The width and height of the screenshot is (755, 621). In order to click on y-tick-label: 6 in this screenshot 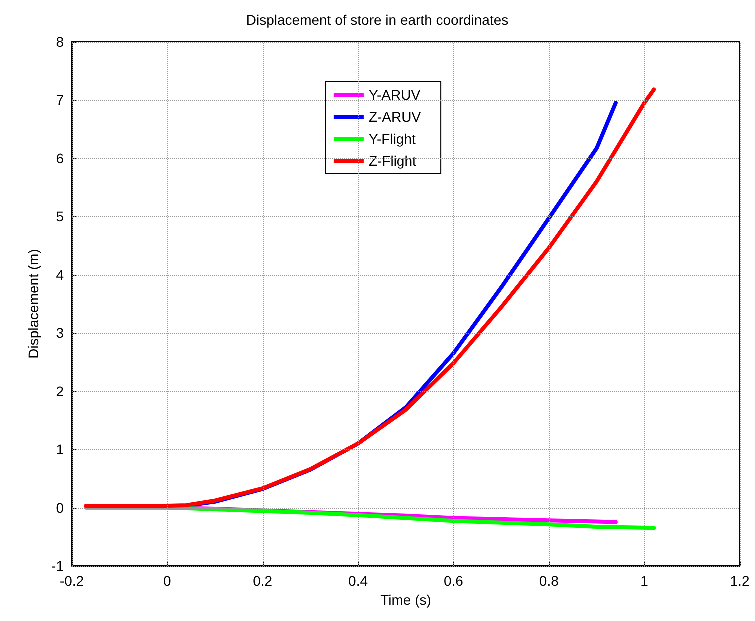, I will do `click(60, 158)`.